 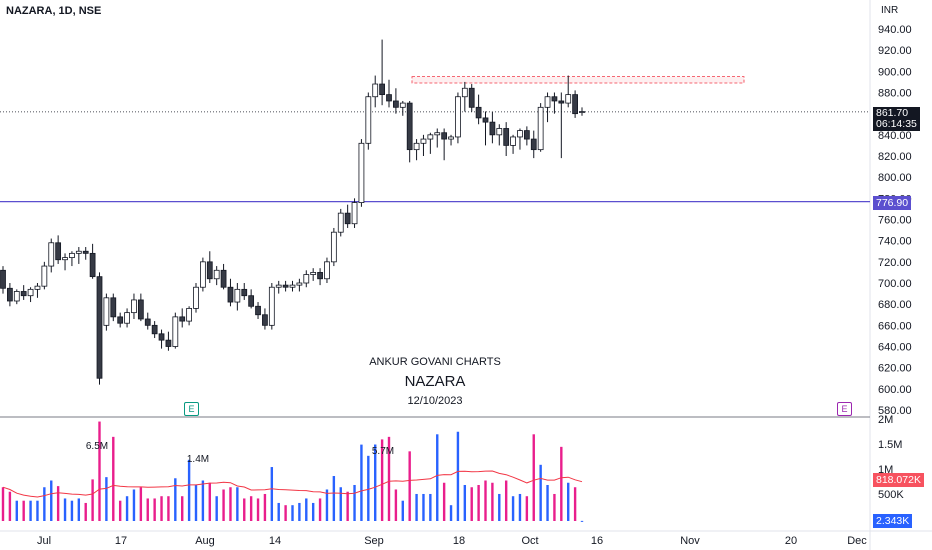 What do you see at coordinates (895, 157) in the screenshot?
I see `price-tick-label: 820.00` at bounding box center [895, 157].